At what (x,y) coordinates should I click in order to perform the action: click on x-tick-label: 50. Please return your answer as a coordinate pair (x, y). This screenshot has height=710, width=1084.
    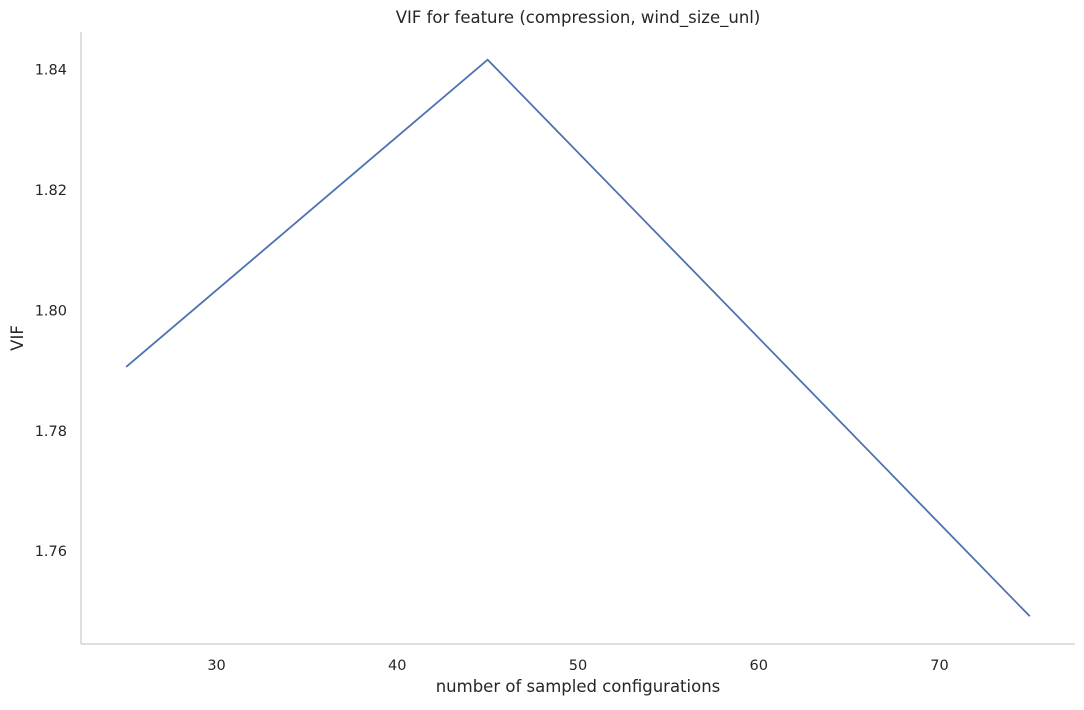
    Looking at the image, I should click on (578, 666).